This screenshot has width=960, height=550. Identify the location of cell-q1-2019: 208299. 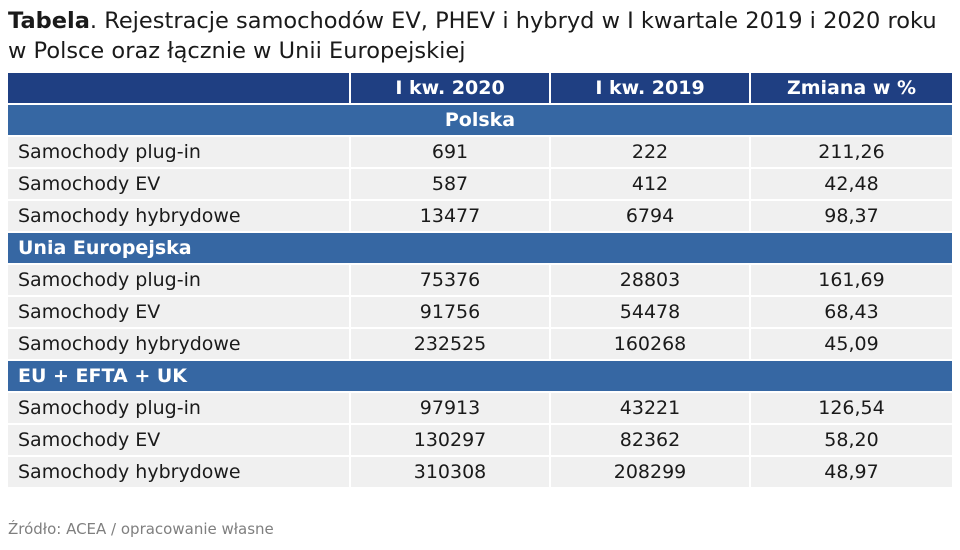
(651, 473).